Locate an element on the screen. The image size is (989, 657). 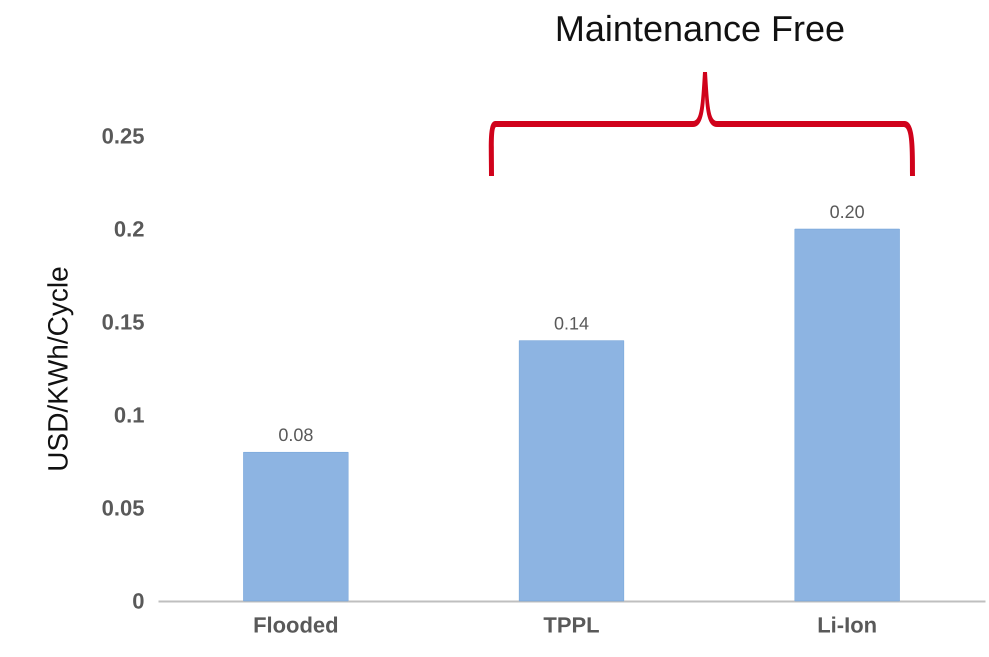
y-tick-label: 0.25 is located at coordinates (123, 136).